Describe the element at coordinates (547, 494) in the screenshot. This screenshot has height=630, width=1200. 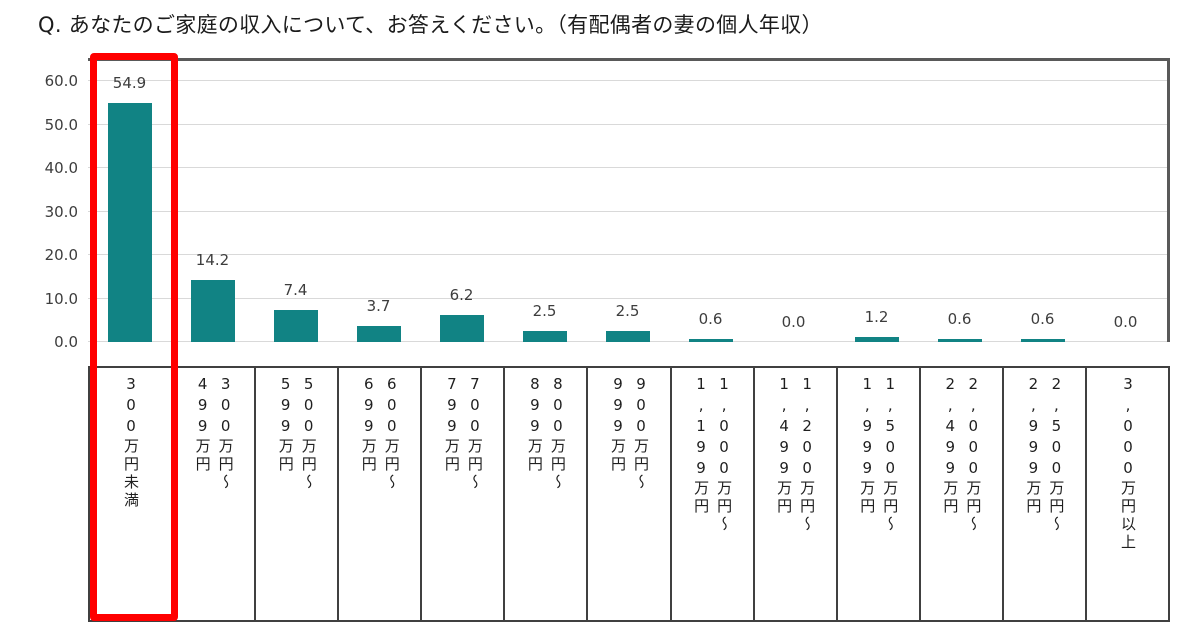
I see `category-cell: 800万円～ 899万円` at that location.